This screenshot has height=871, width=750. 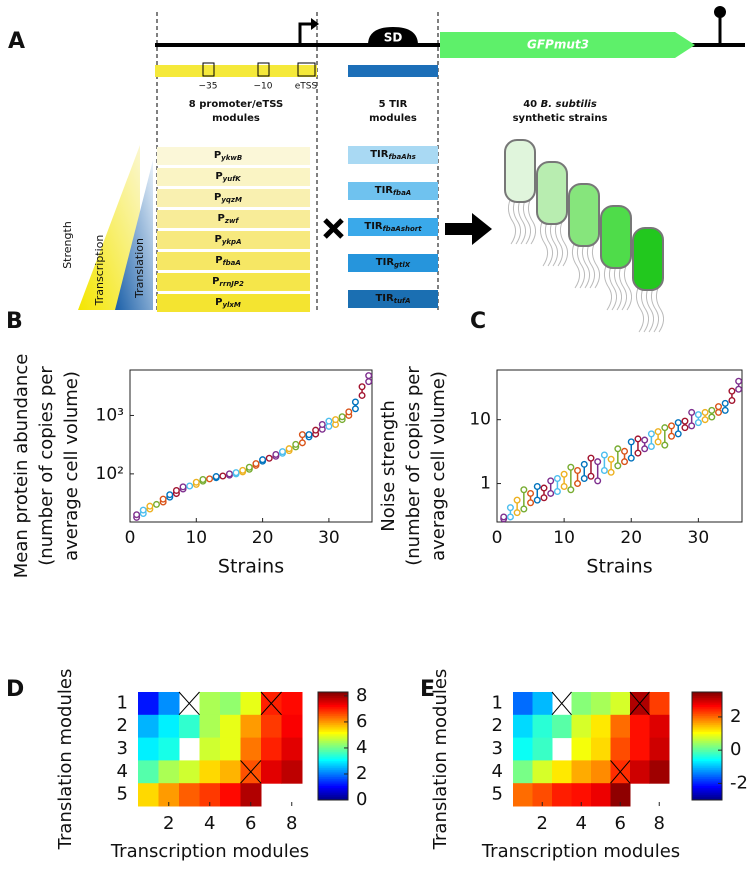 What do you see at coordinates (250, 823) in the screenshot?
I see `x-tick-label: 6` at bounding box center [250, 823].